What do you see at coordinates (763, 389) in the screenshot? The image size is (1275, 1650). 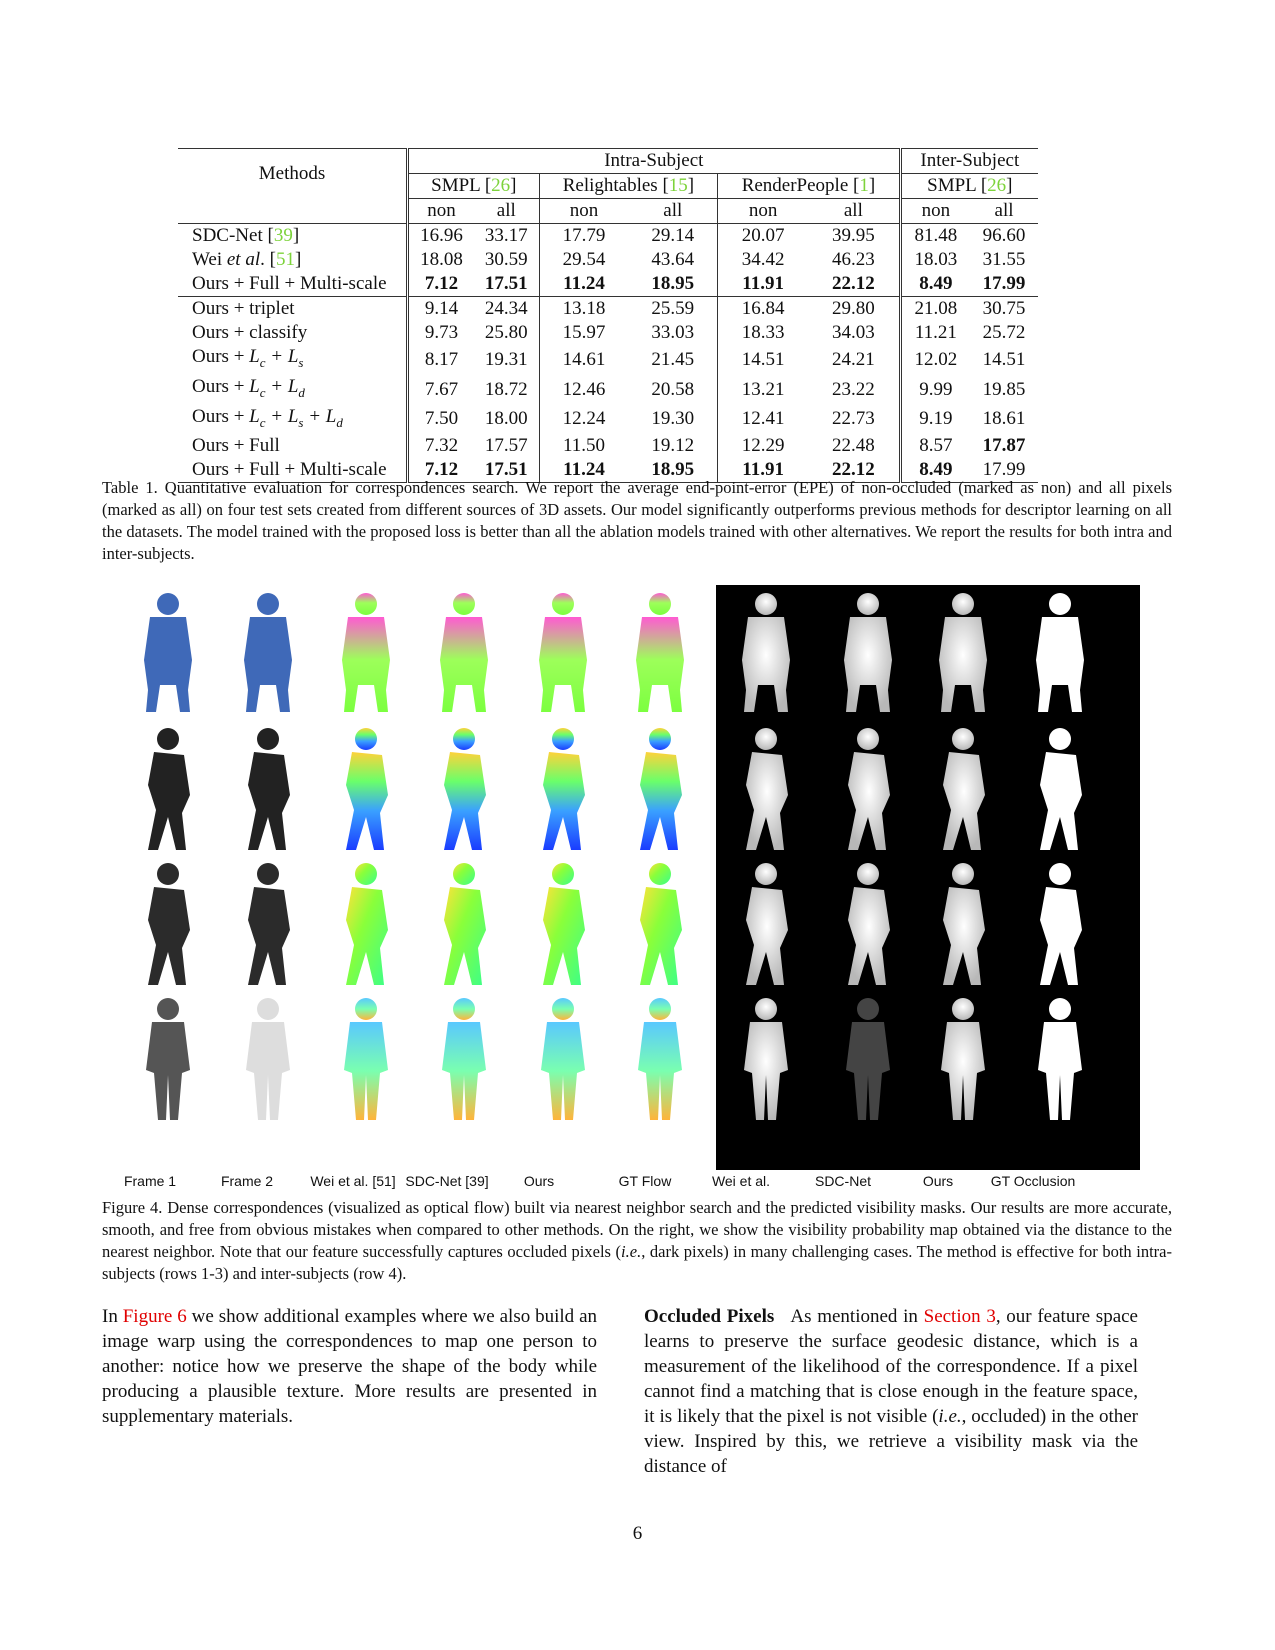 I see `value-cell: 13.21` at bounding box center [763, 389].